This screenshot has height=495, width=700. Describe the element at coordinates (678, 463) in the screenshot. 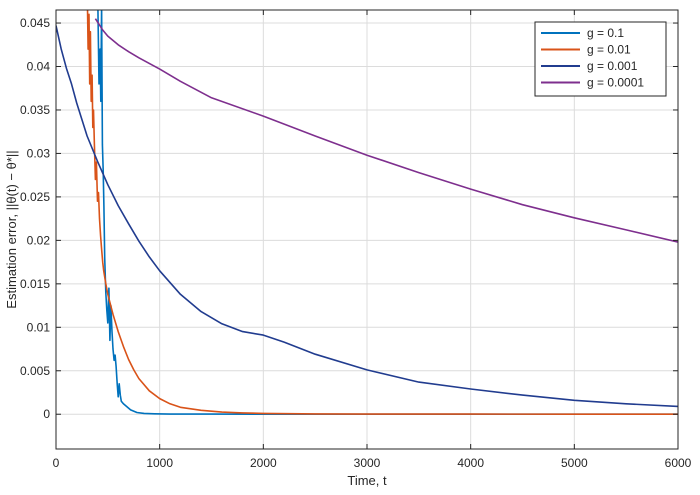

I see `x-tick-label: 6000` at that location.